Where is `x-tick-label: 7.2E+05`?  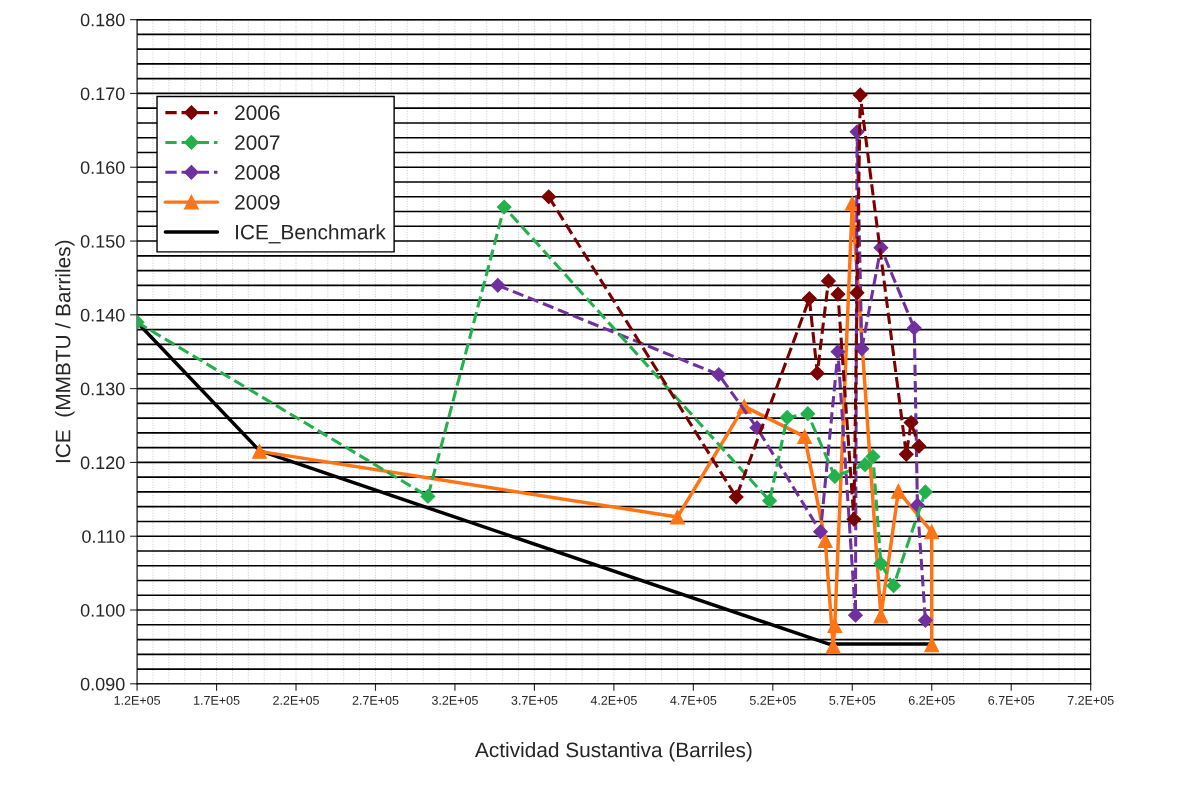 x-tick-label: 7.2E+05 is located at coordinates (1090, 700).